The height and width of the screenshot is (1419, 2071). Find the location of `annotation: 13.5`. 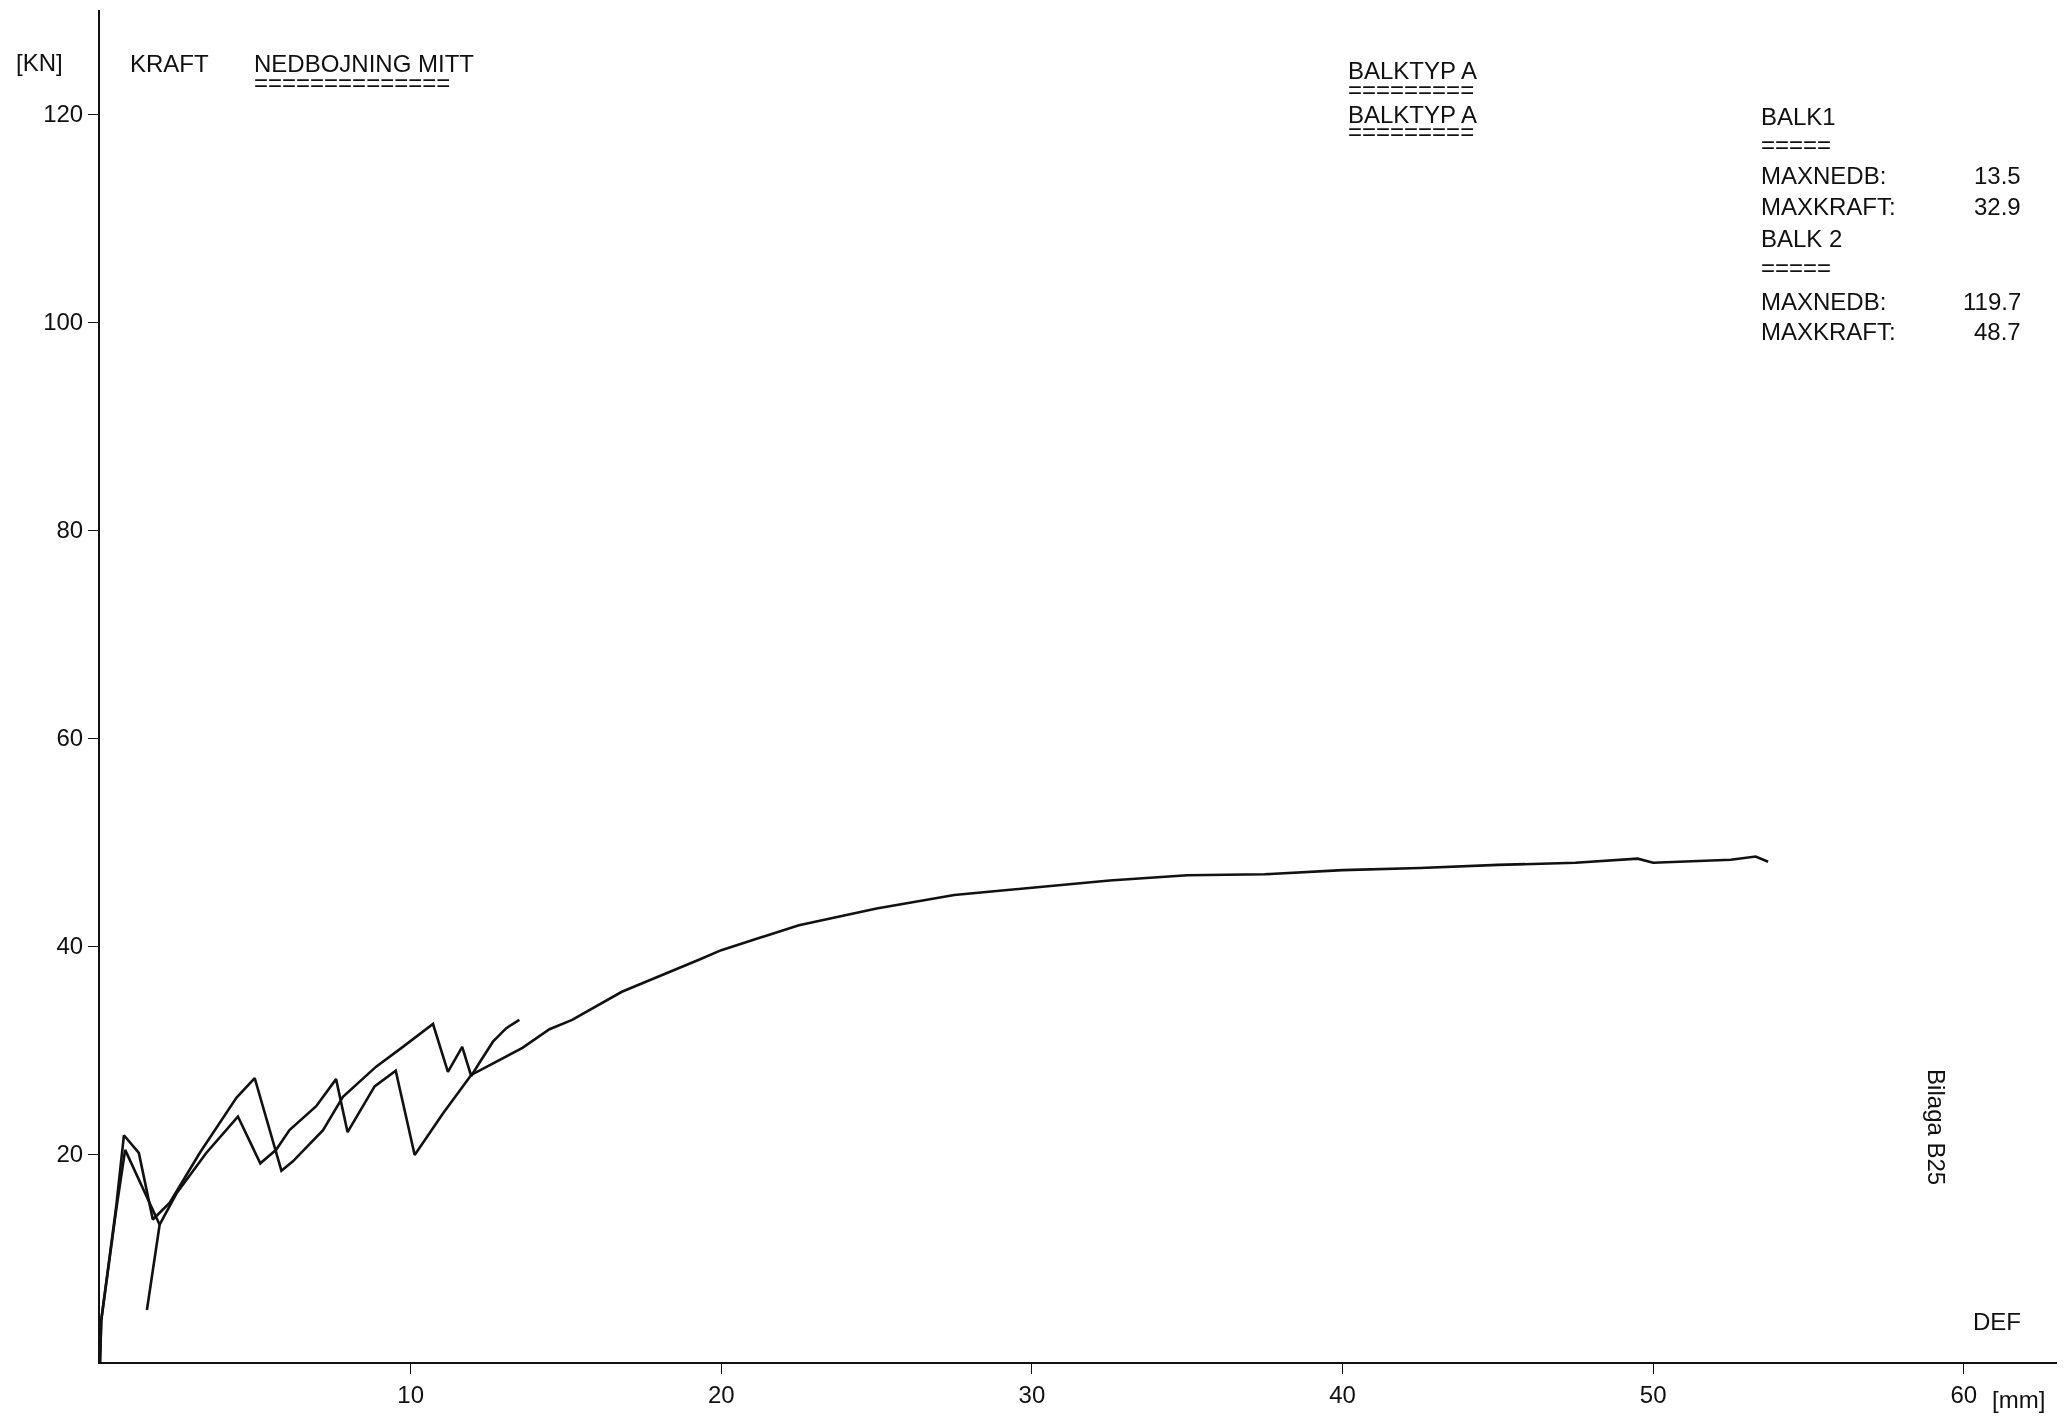

annotation: 13.5 is located at coordinates (1997, 175).